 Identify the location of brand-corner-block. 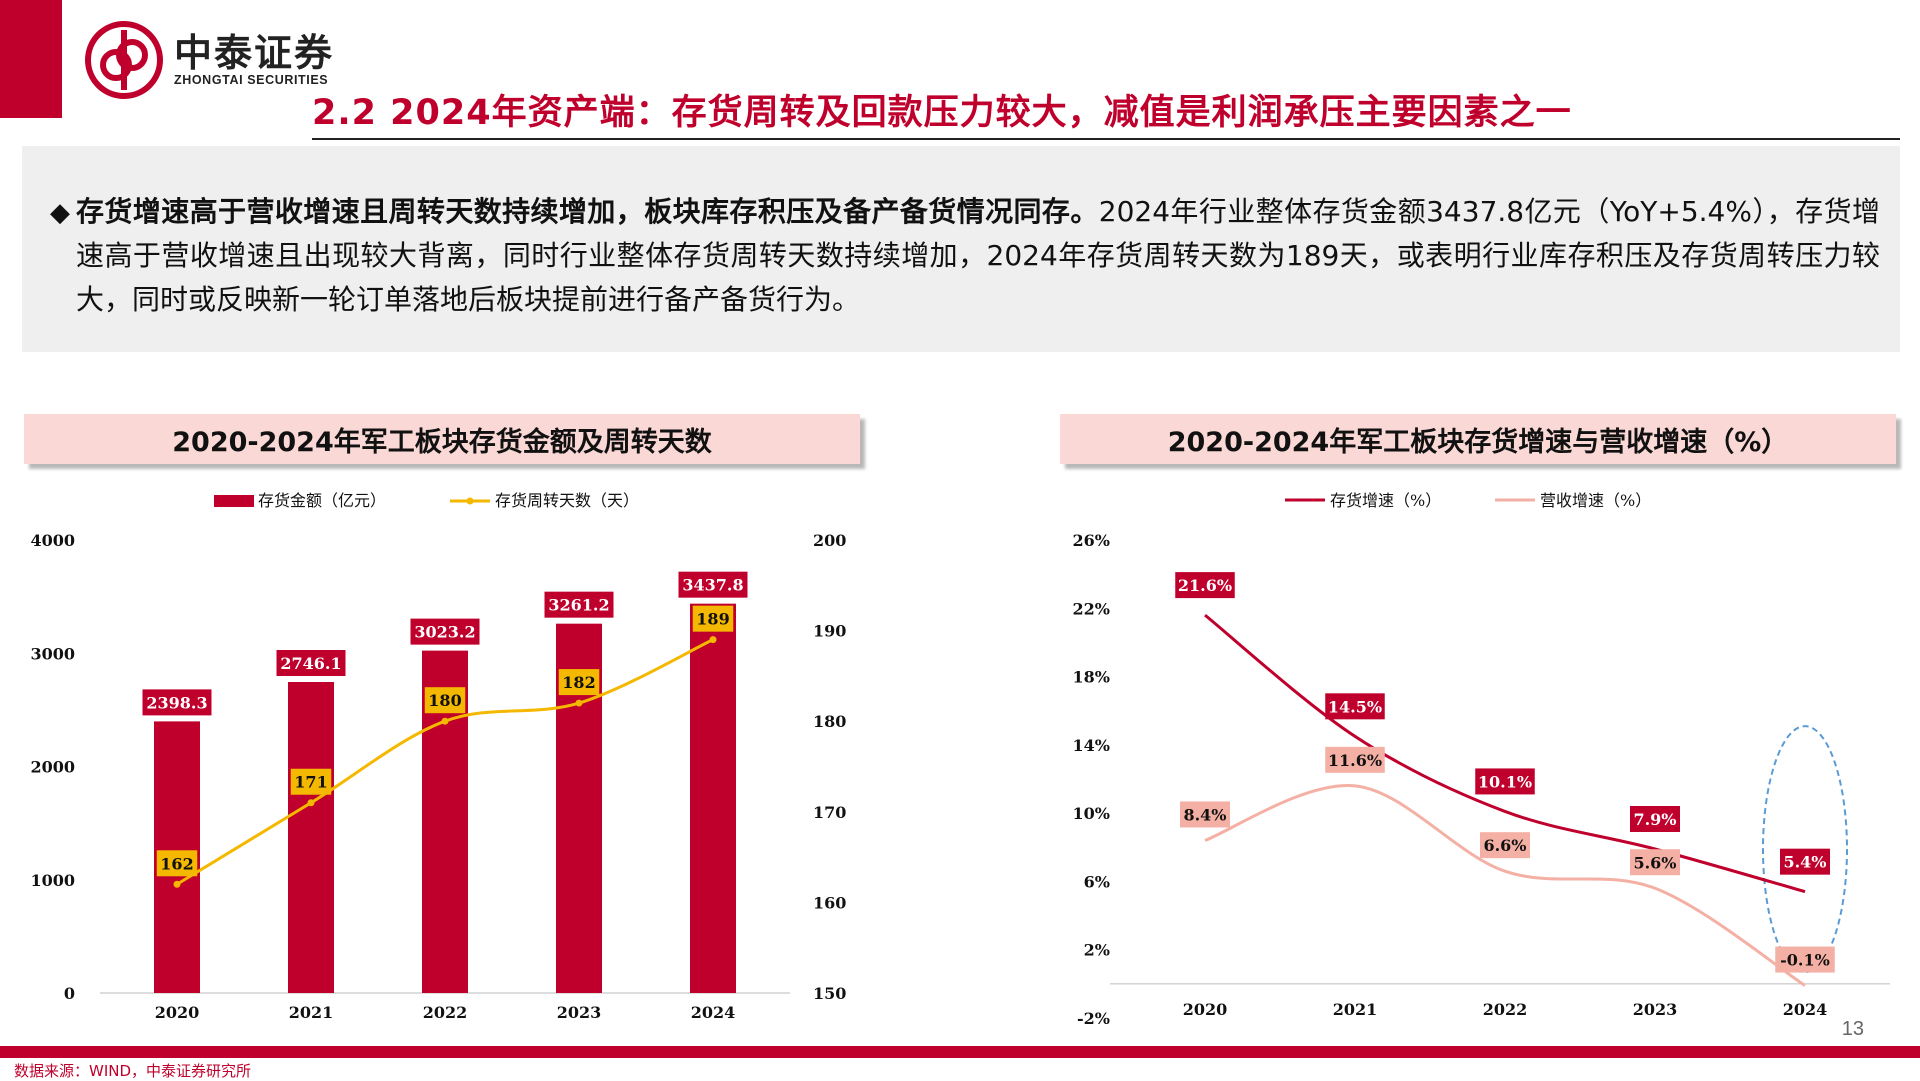
(31, 59).